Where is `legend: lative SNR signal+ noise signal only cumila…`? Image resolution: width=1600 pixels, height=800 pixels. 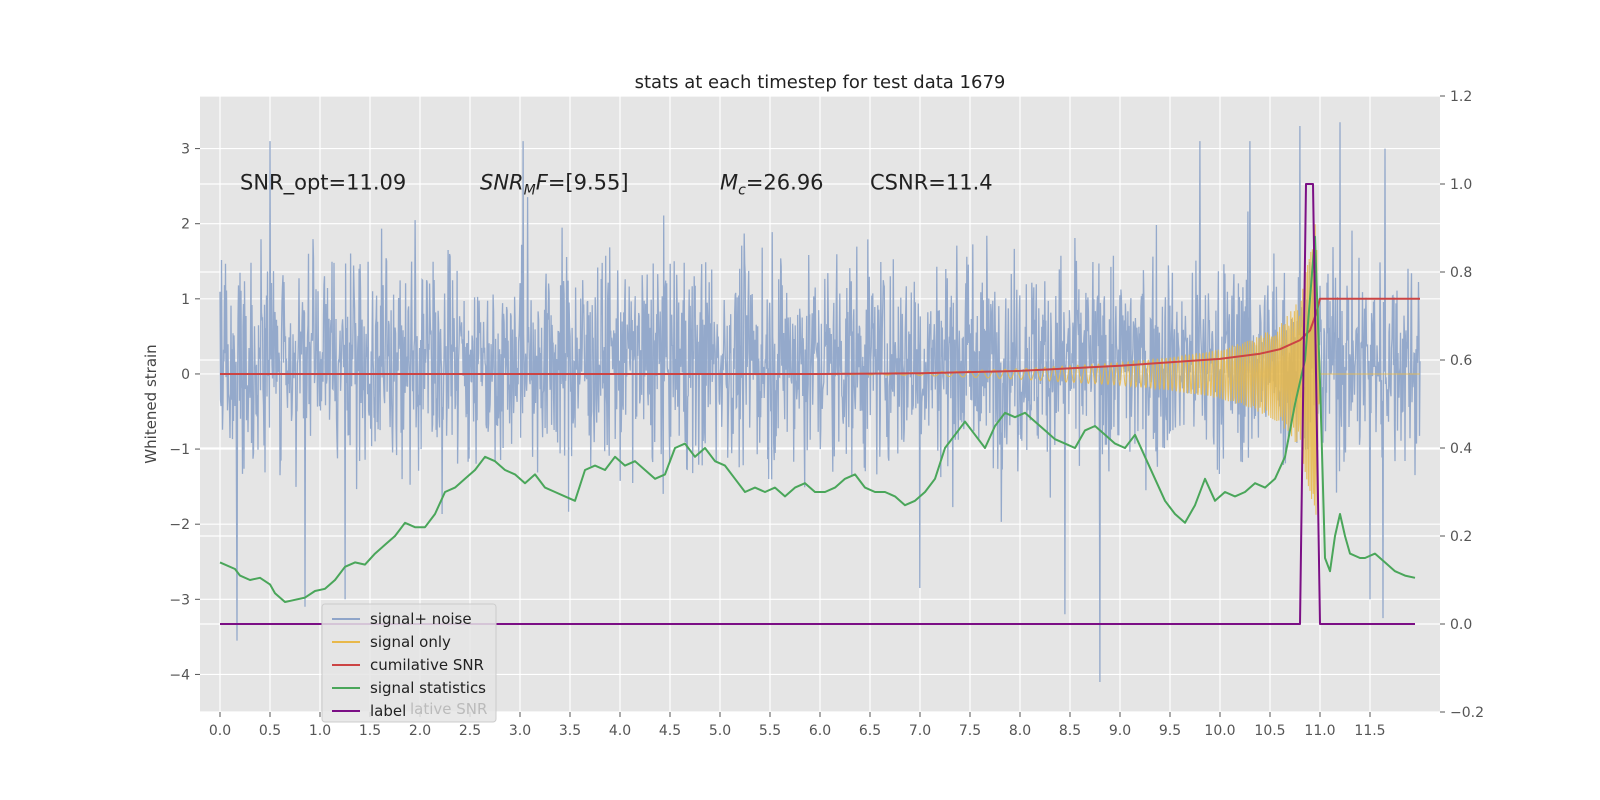 legend: lative SNR signal+ noise signal only cumila… is located at coordinates (409, 663).